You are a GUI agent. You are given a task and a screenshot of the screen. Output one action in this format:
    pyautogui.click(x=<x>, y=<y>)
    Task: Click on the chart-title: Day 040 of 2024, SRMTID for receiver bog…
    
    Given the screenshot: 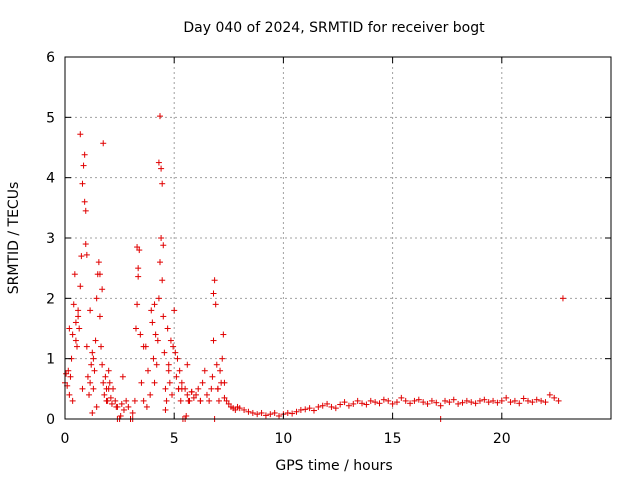 What is the action you would take?
    pyautogui.click(x=334, y=28)
    